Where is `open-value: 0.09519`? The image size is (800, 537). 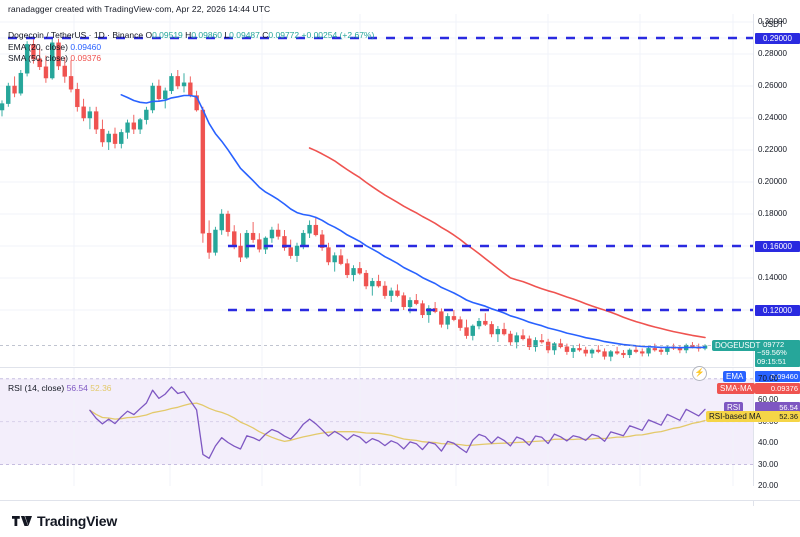 open-value: 0.09519 is located at coordinates (167, 35).